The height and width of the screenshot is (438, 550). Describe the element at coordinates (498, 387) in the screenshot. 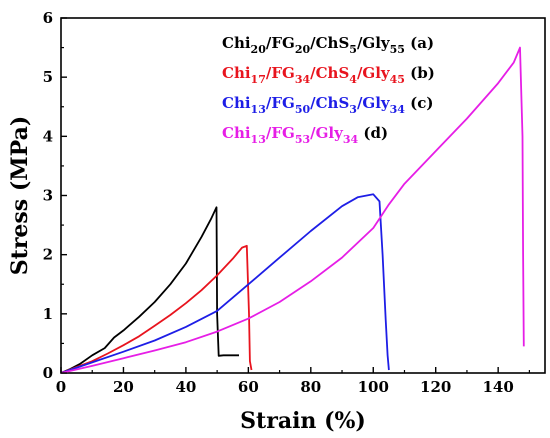

I see `x-tick-label: 140` at that location.